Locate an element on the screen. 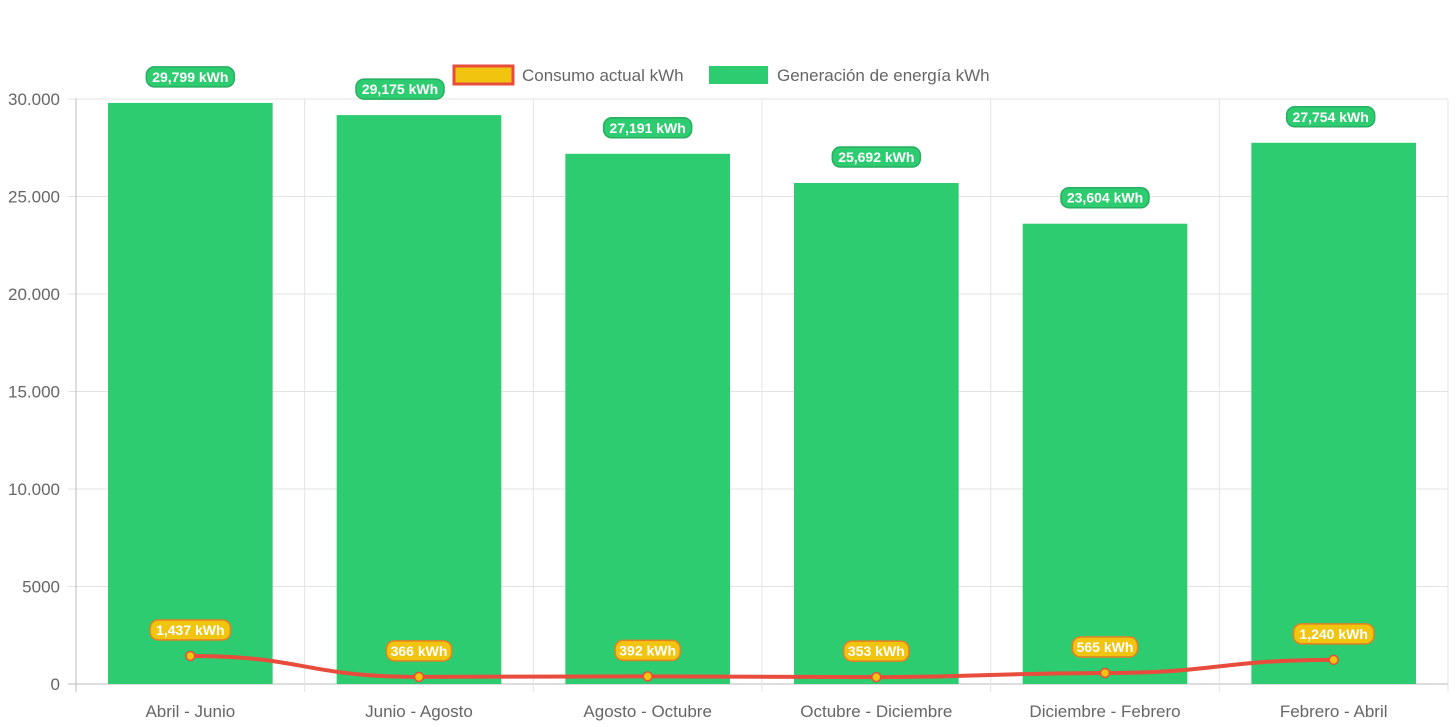 Image resolution: width=1456 pixels, height=727 pixels. y-tick-label: 5000 is located at coordinates (41, 587).